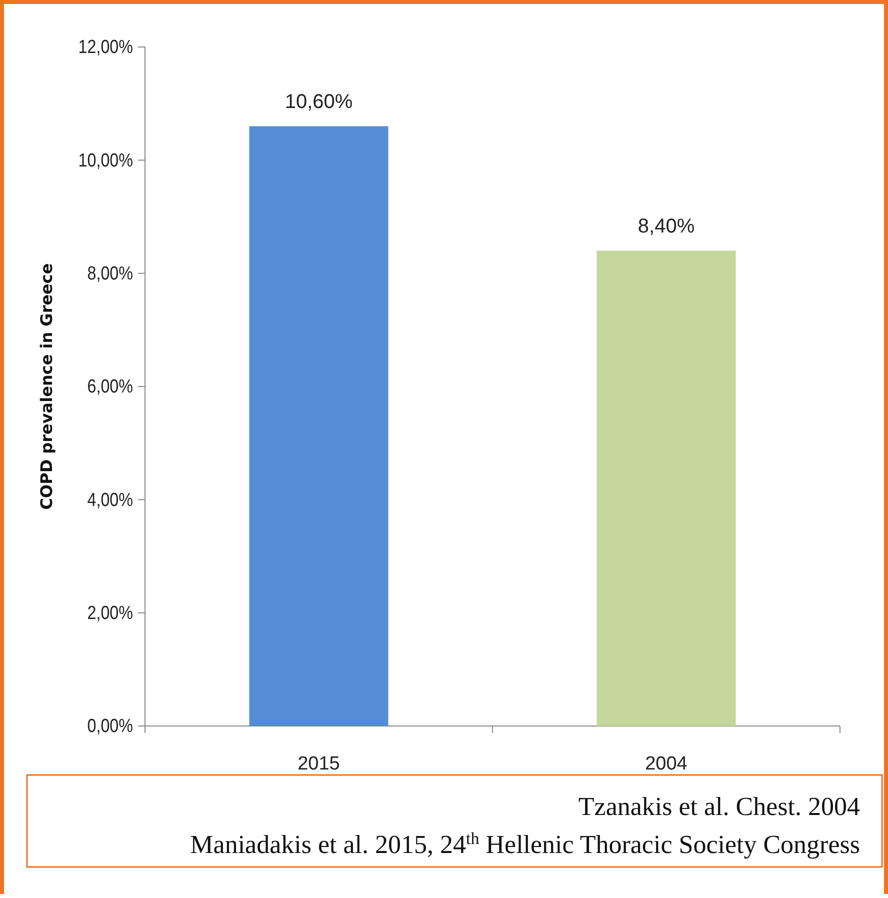 This screenshot has width=888, height=898. Describe the element at coordinates (525, 843) in the screenshot. I see `text: Maniadakis et al. 2015, 24$^{th}$ Hellenic Thoracic Society Congress` at that location.